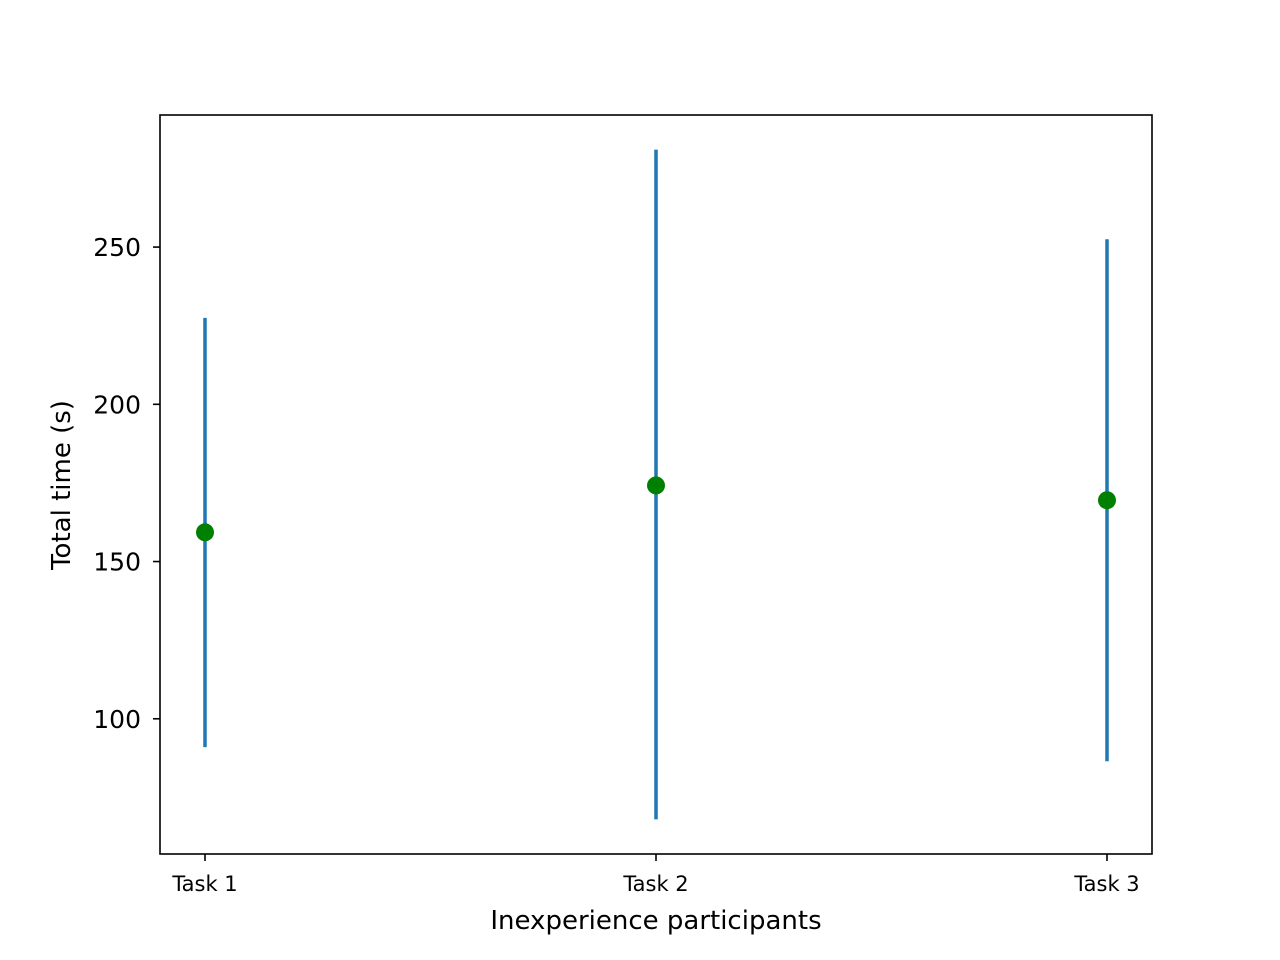 The height and width of the screenshot is (960, 1280). What do you see at coordinates (204, 884) in the screenshot?
I see `x-tick-label: Task 1` at bounding box center [204, 884].